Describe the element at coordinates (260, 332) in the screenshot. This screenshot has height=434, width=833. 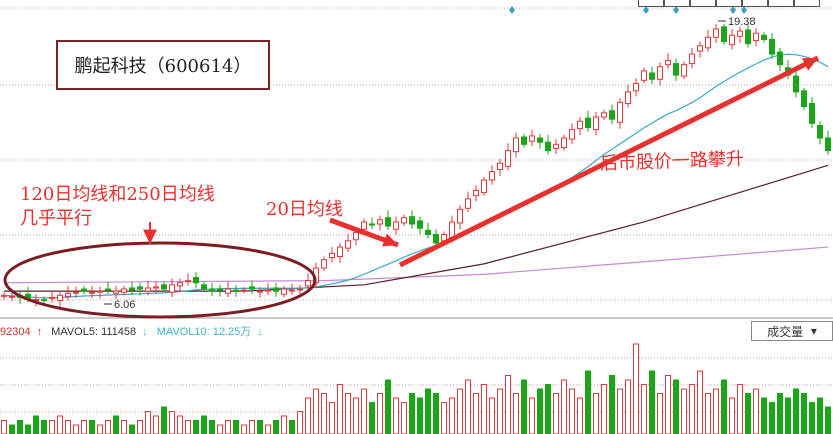
I see `down-arrow-icon: ↓` at that location.